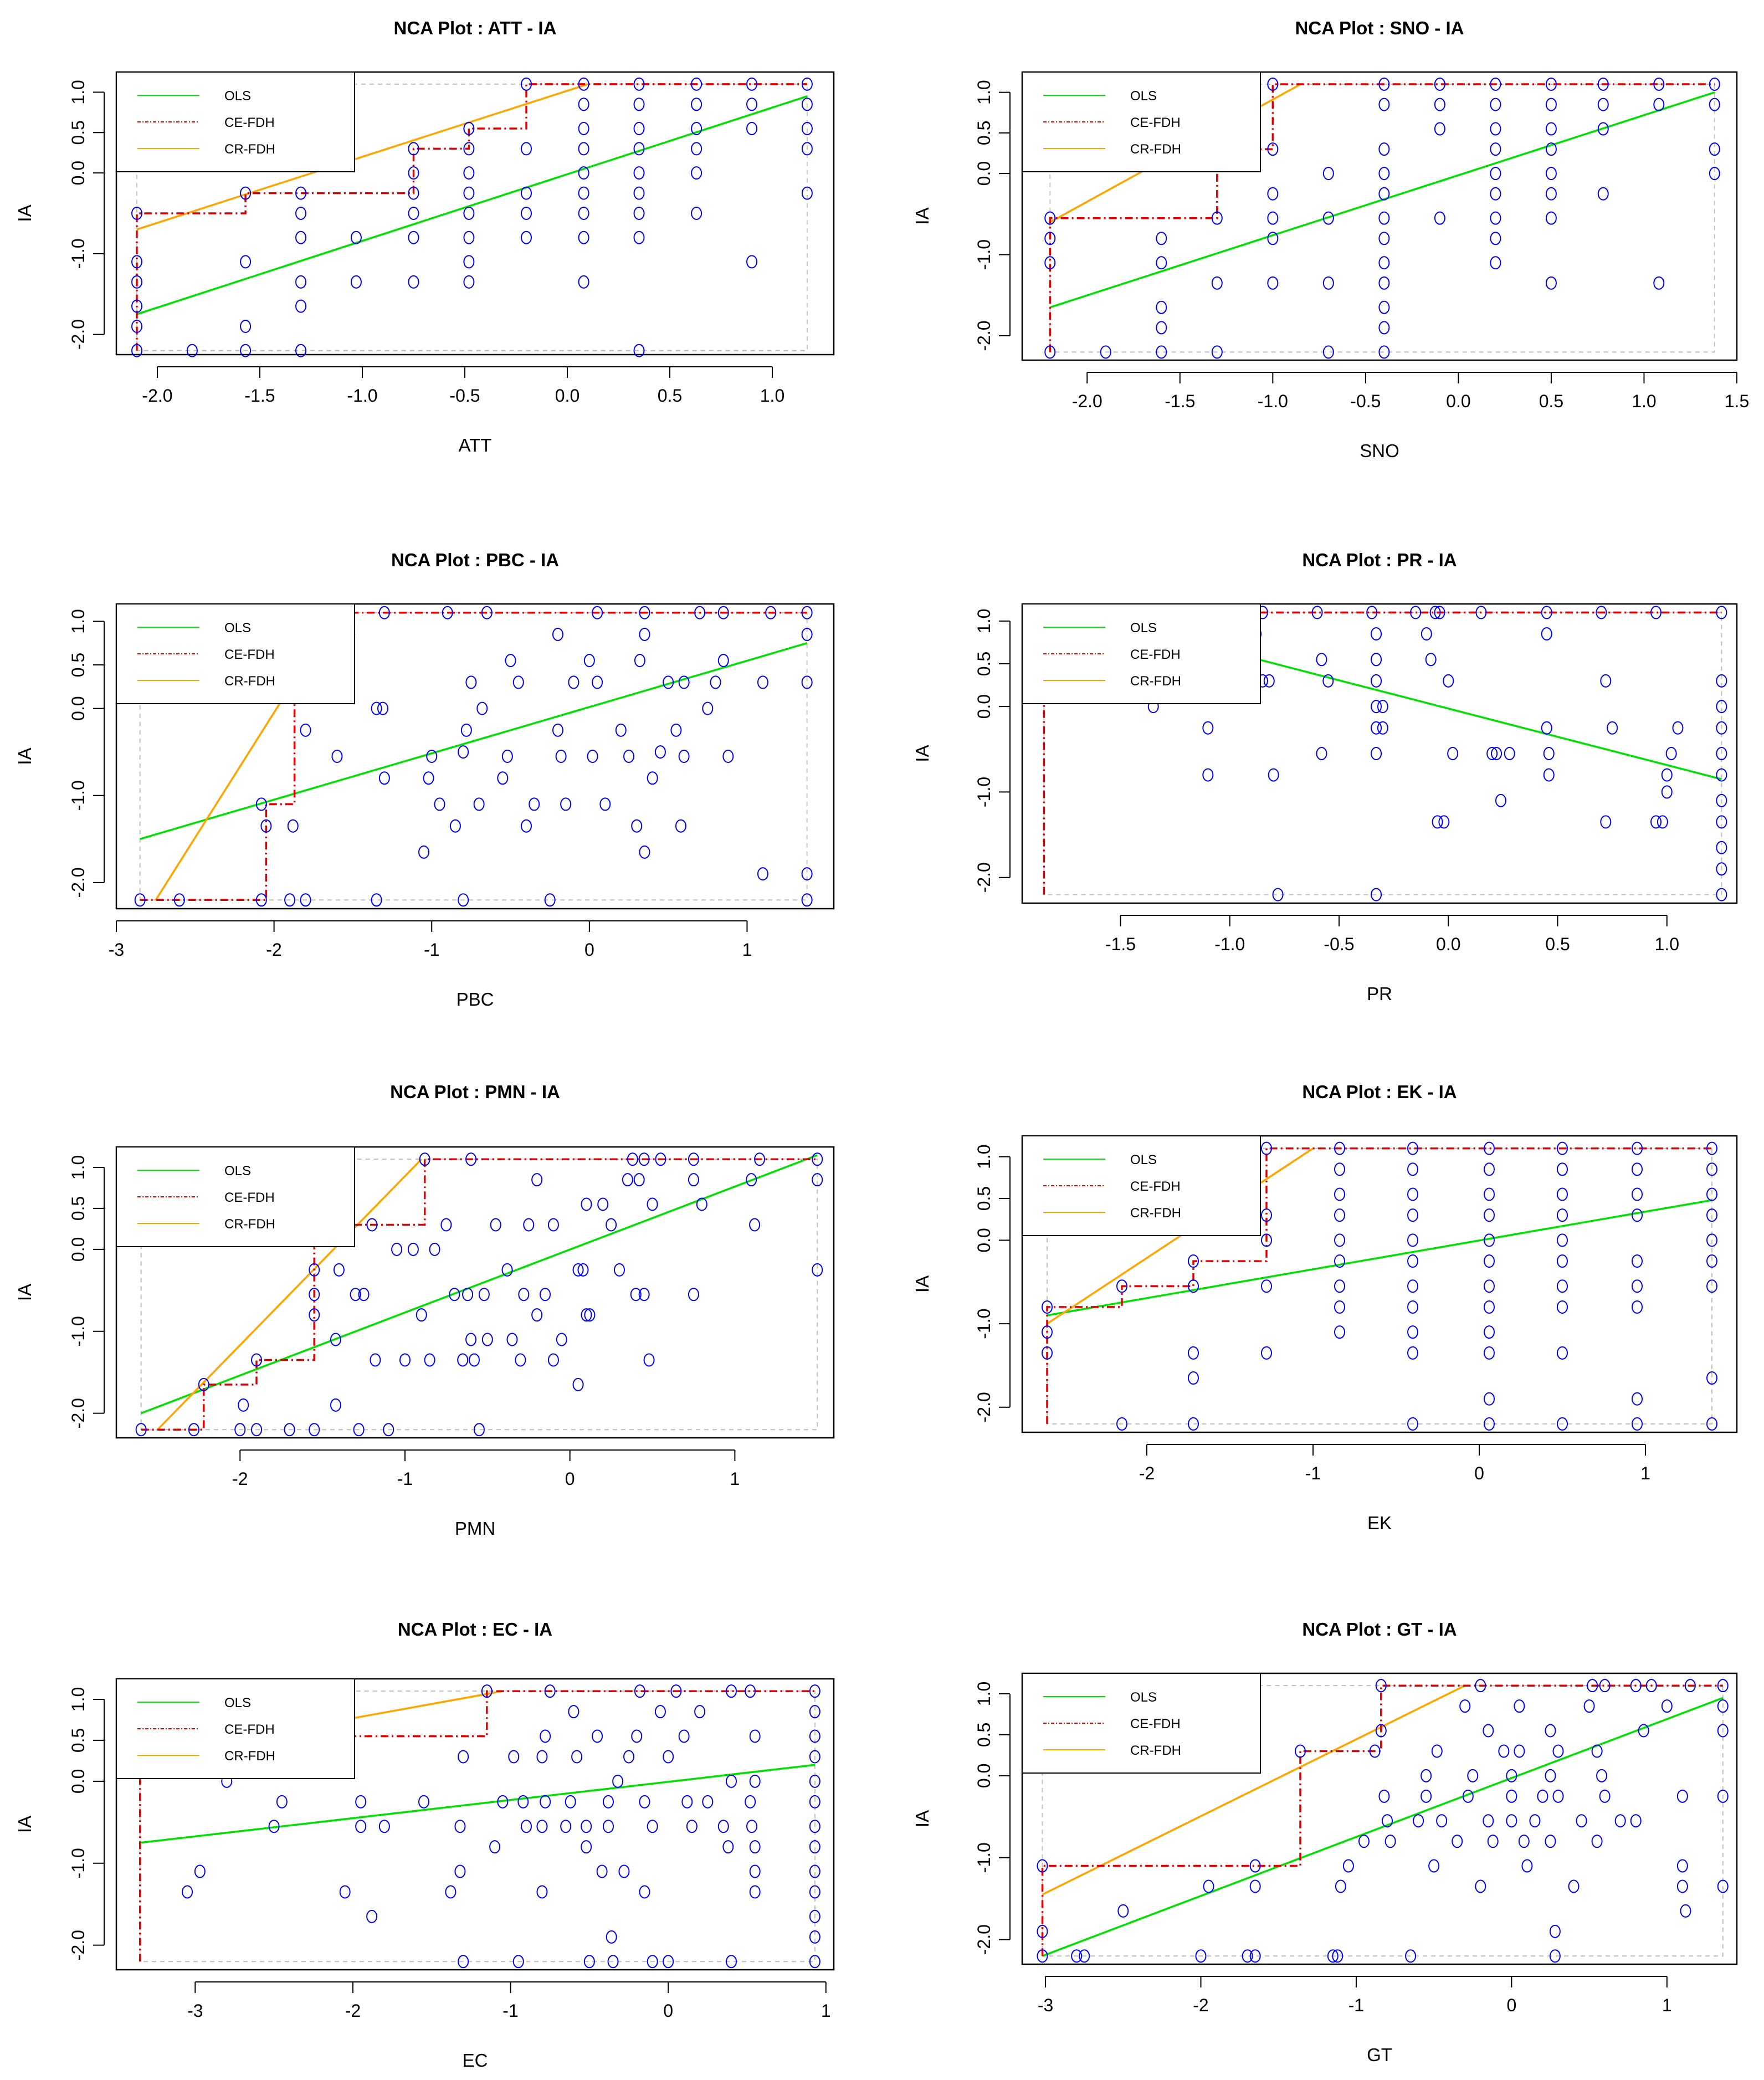 The height and width of the screenshot is (2080, 1764). What do you see at coordinates (1379, 451) in the screenshot?
I see `x-axis-label: SNO` at bounding box center [1379, 451].